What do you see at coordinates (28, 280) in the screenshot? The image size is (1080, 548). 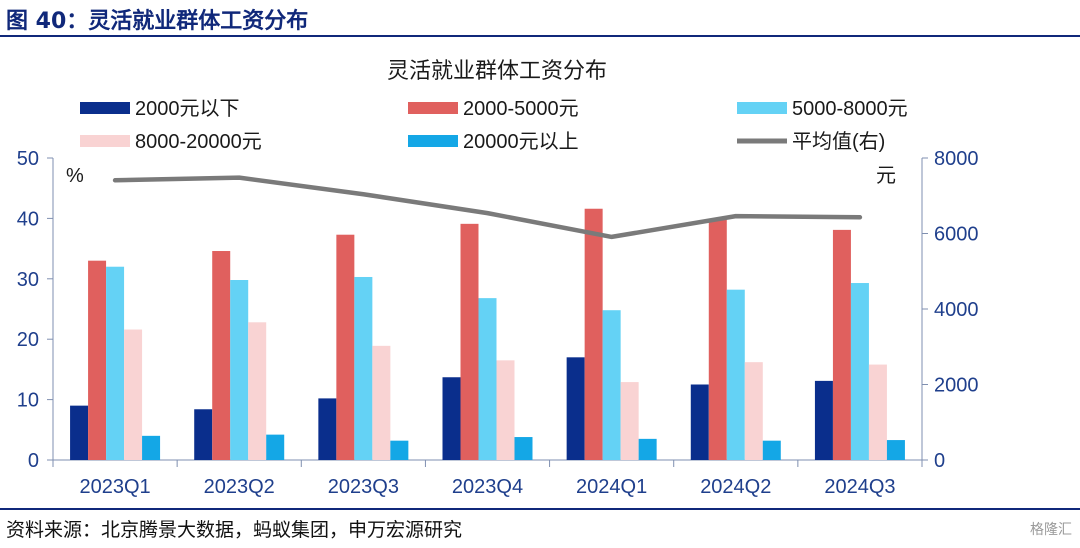 I see `y-tick-label-left: 30` at bounding box center [28, 280].